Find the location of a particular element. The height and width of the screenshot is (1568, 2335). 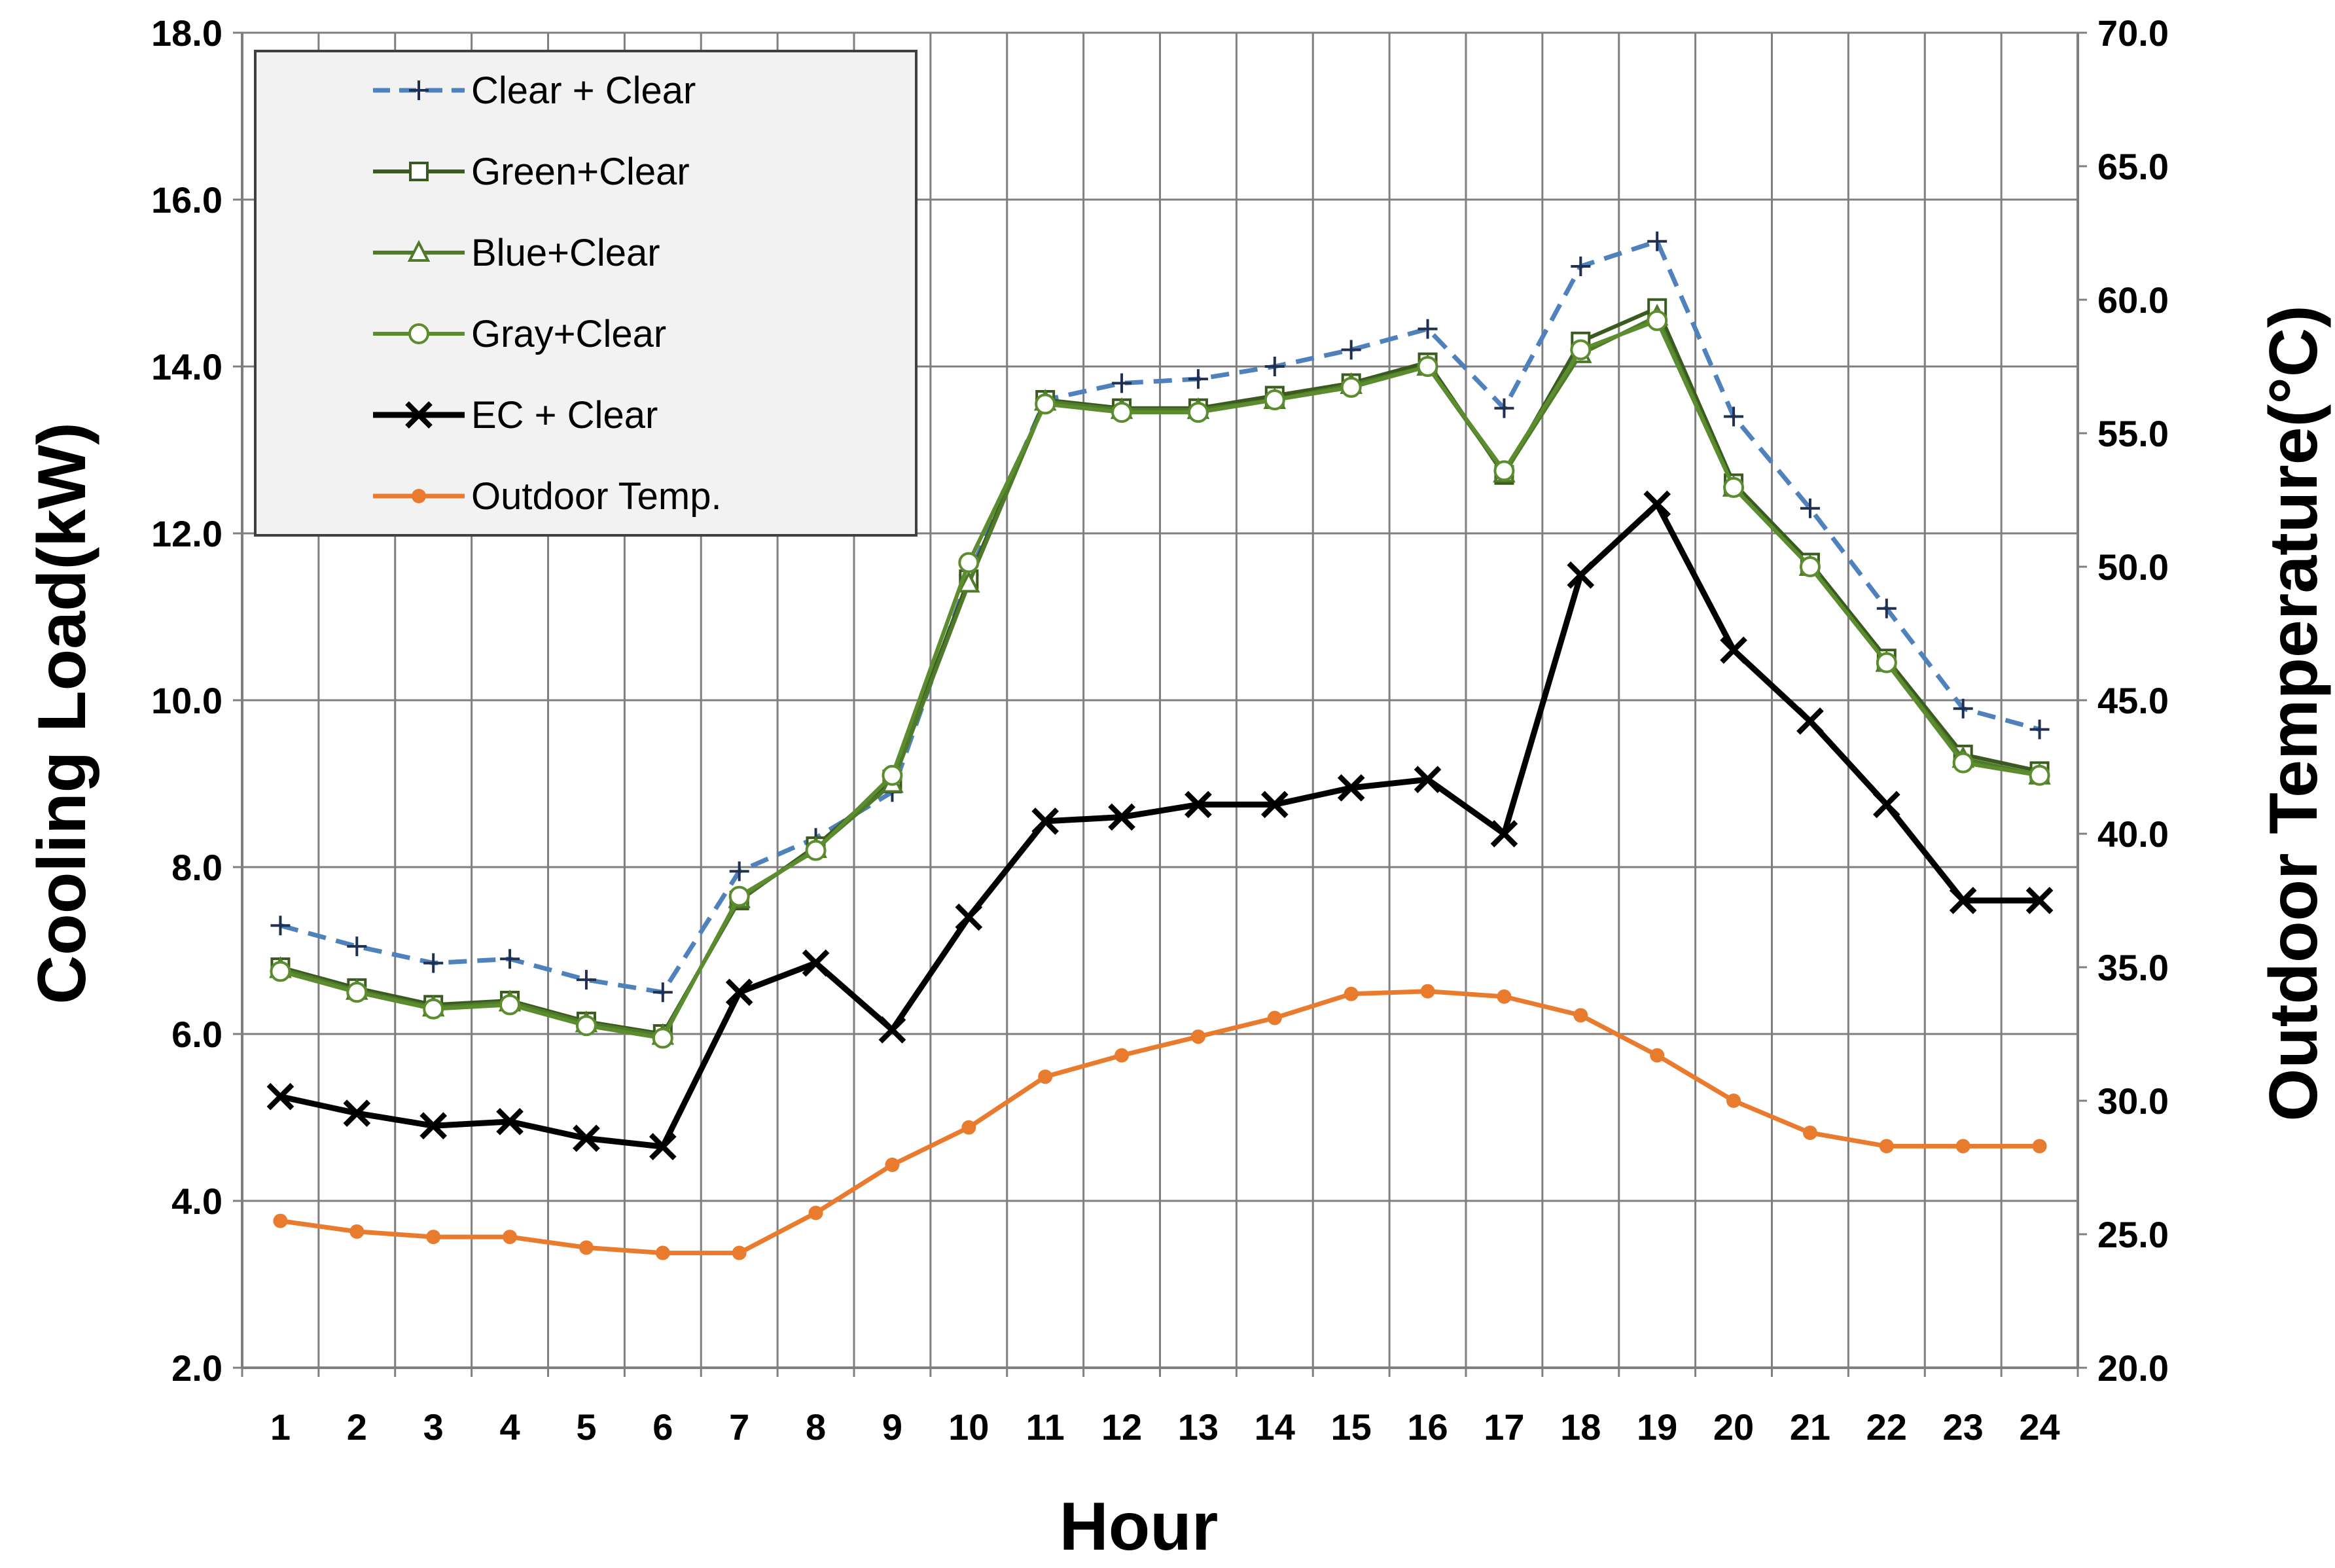

x-tick-label: 24 is located at coordinates (2039, 1427).